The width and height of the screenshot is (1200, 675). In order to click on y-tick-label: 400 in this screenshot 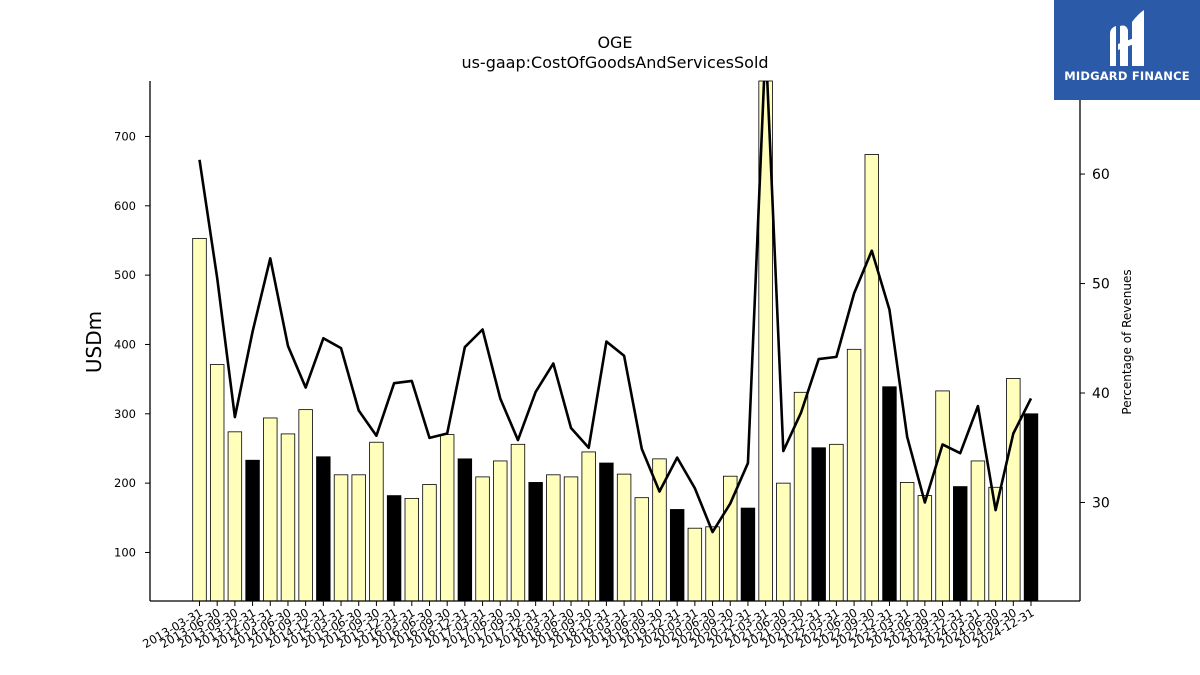, I will do `click(125, 344)`.